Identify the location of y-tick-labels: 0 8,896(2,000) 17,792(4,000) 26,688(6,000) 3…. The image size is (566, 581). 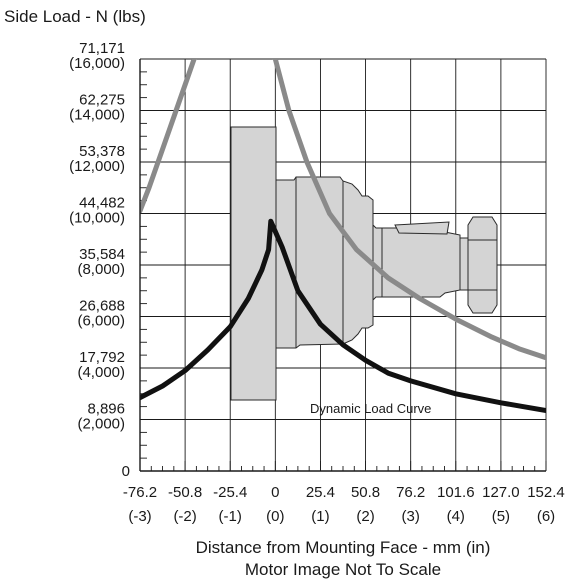
(99, 260).